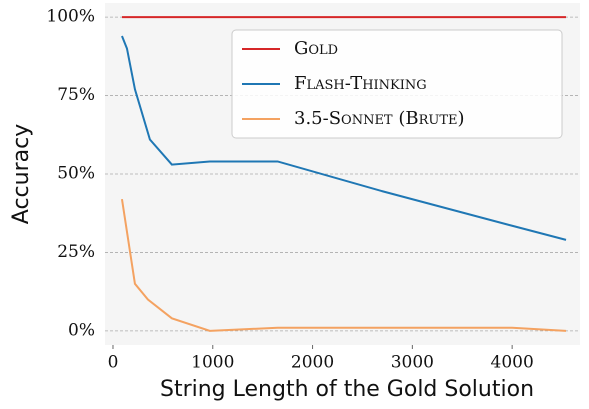 The width and height of the screenshot is (589, 409). Describe the element at coordinates (81, 330) in the screenshot. I see `y-tick-label: 0%` at that location.